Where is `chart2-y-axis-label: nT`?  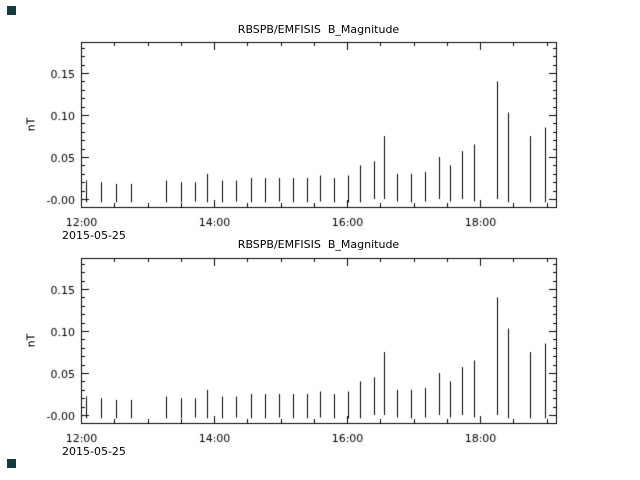 chart2-y-axis-label: nT is located at coordinates (31, 340).